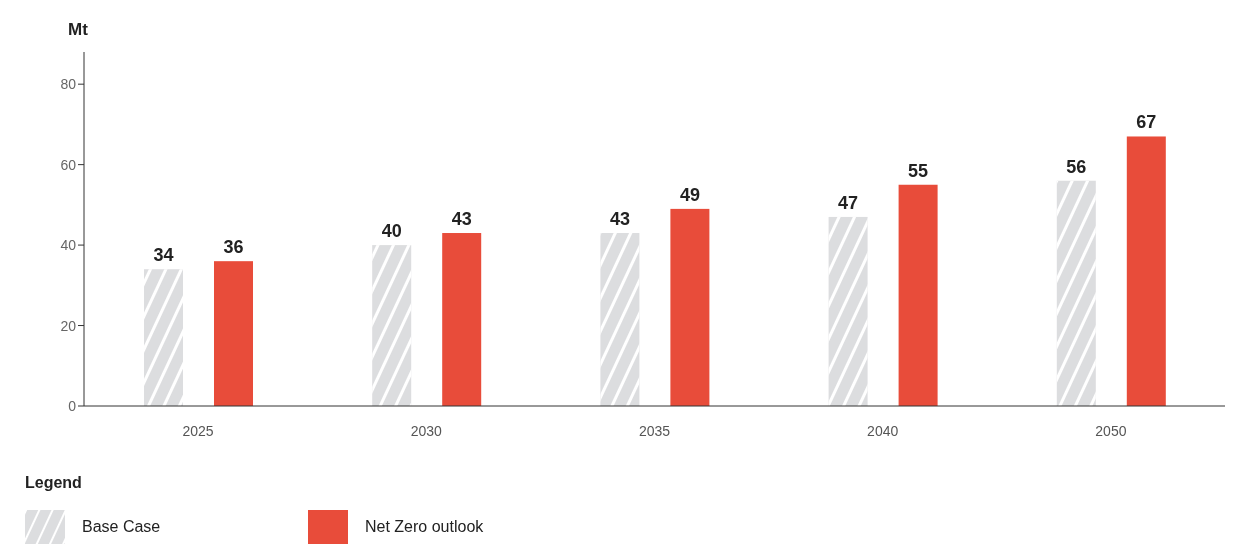 This screenshot has height=554, width=1239. What do you see at coordinates (848, 202) in the screenshot?
I see `data-label: 47` at bounding box center [848, 202].